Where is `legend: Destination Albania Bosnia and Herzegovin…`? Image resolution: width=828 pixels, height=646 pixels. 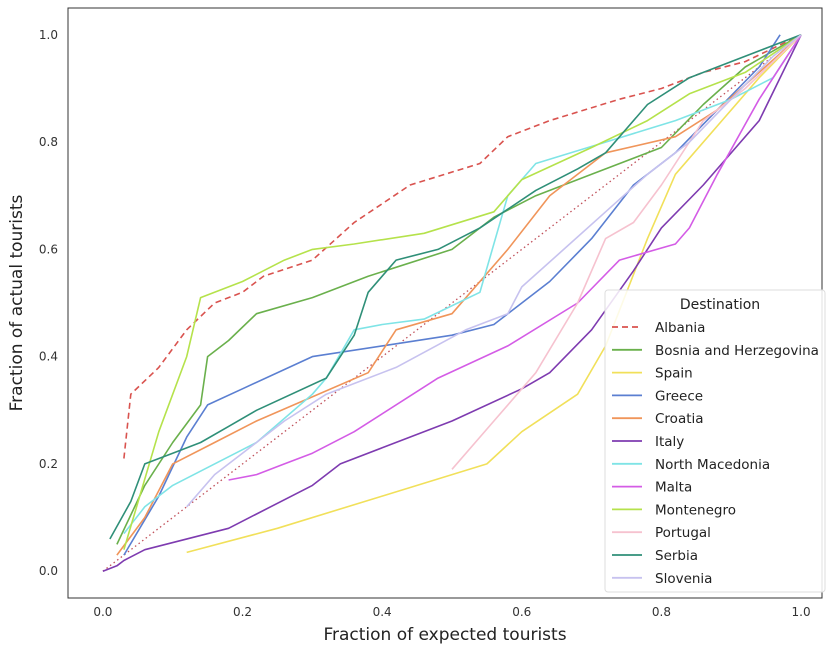 legend: Destination Albania Bosnia and Herzegovin… is located at coordinates (715, 441).